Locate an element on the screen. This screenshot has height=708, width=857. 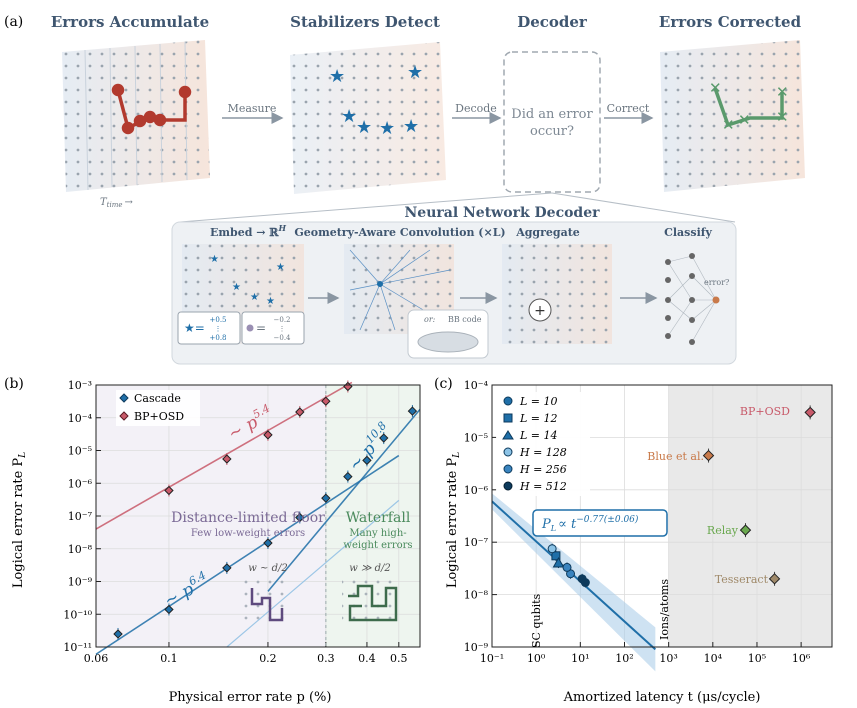
x-tick-label: 10² is located at coordinates (624, 658).